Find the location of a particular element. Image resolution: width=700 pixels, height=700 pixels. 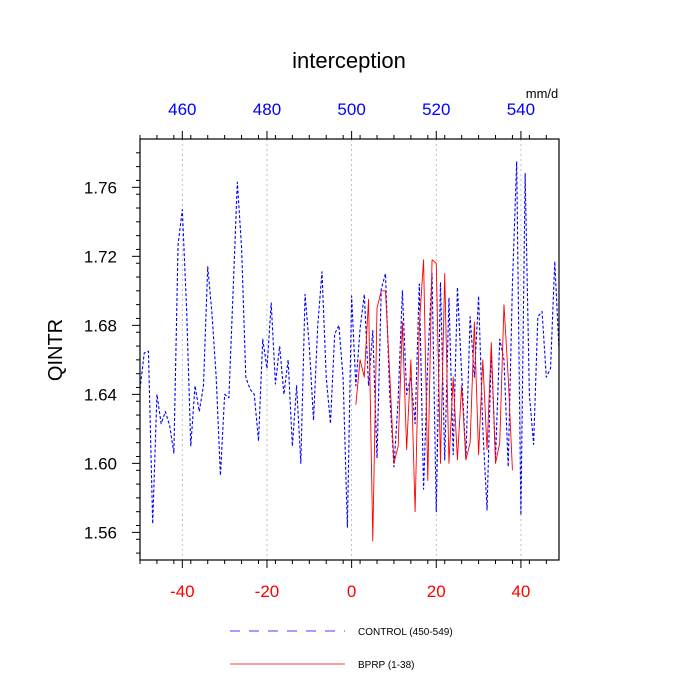

legend: CONTROL (450-549) BPRP (1-38) is located at coordinates (341, 649).